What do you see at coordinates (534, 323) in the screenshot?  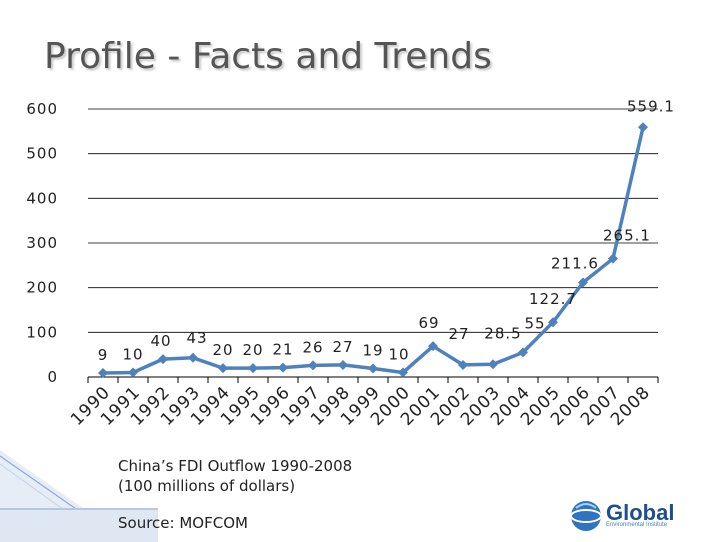 I see `data-label: 55` at bounding box center [534, 323].